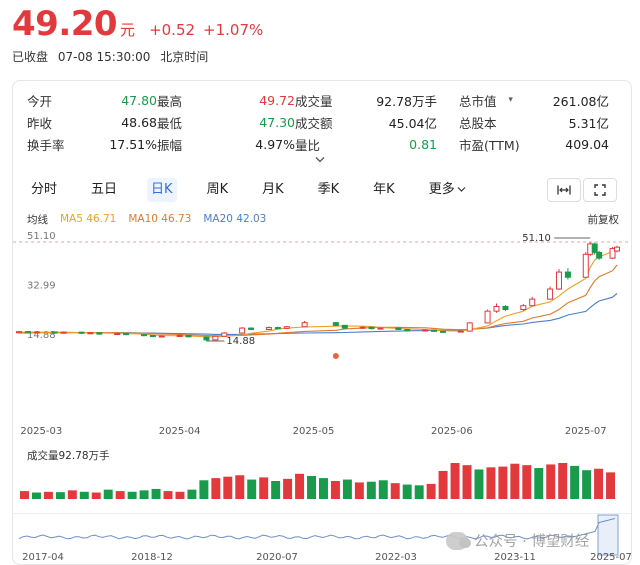 This screenshot has width=640, height=565. Describe the element at coordinates (412, 123) in the screenshot. I see `stat-value: 45.04亿` at that location.